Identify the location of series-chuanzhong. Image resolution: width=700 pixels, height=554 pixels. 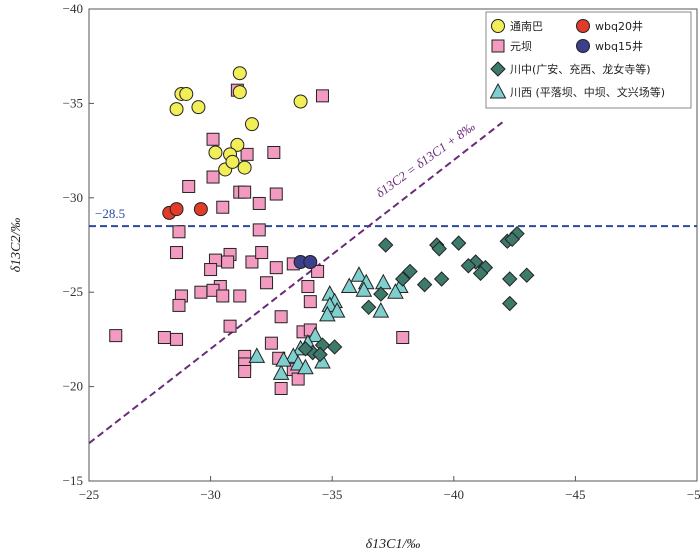
(416, 294).